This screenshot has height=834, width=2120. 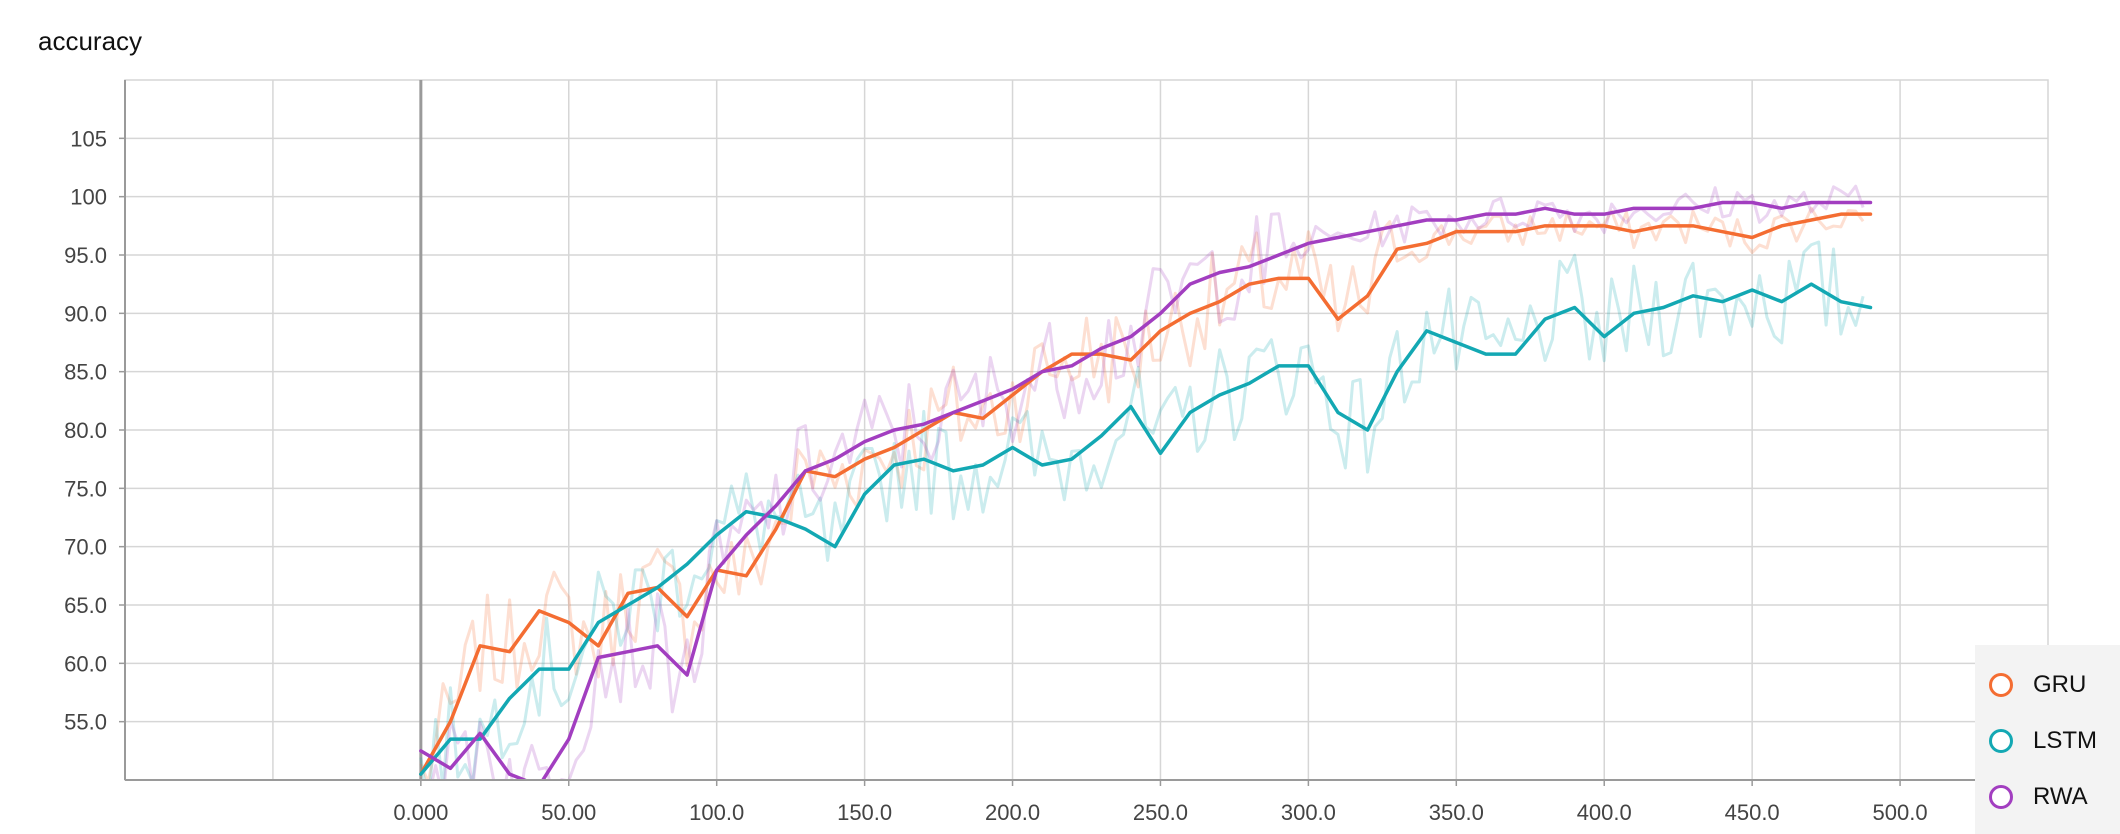 What do you see at coordinates (85, 255) in the screenshot?
I see `y-tick-label: 95.0` at bounding box center [85, 255].